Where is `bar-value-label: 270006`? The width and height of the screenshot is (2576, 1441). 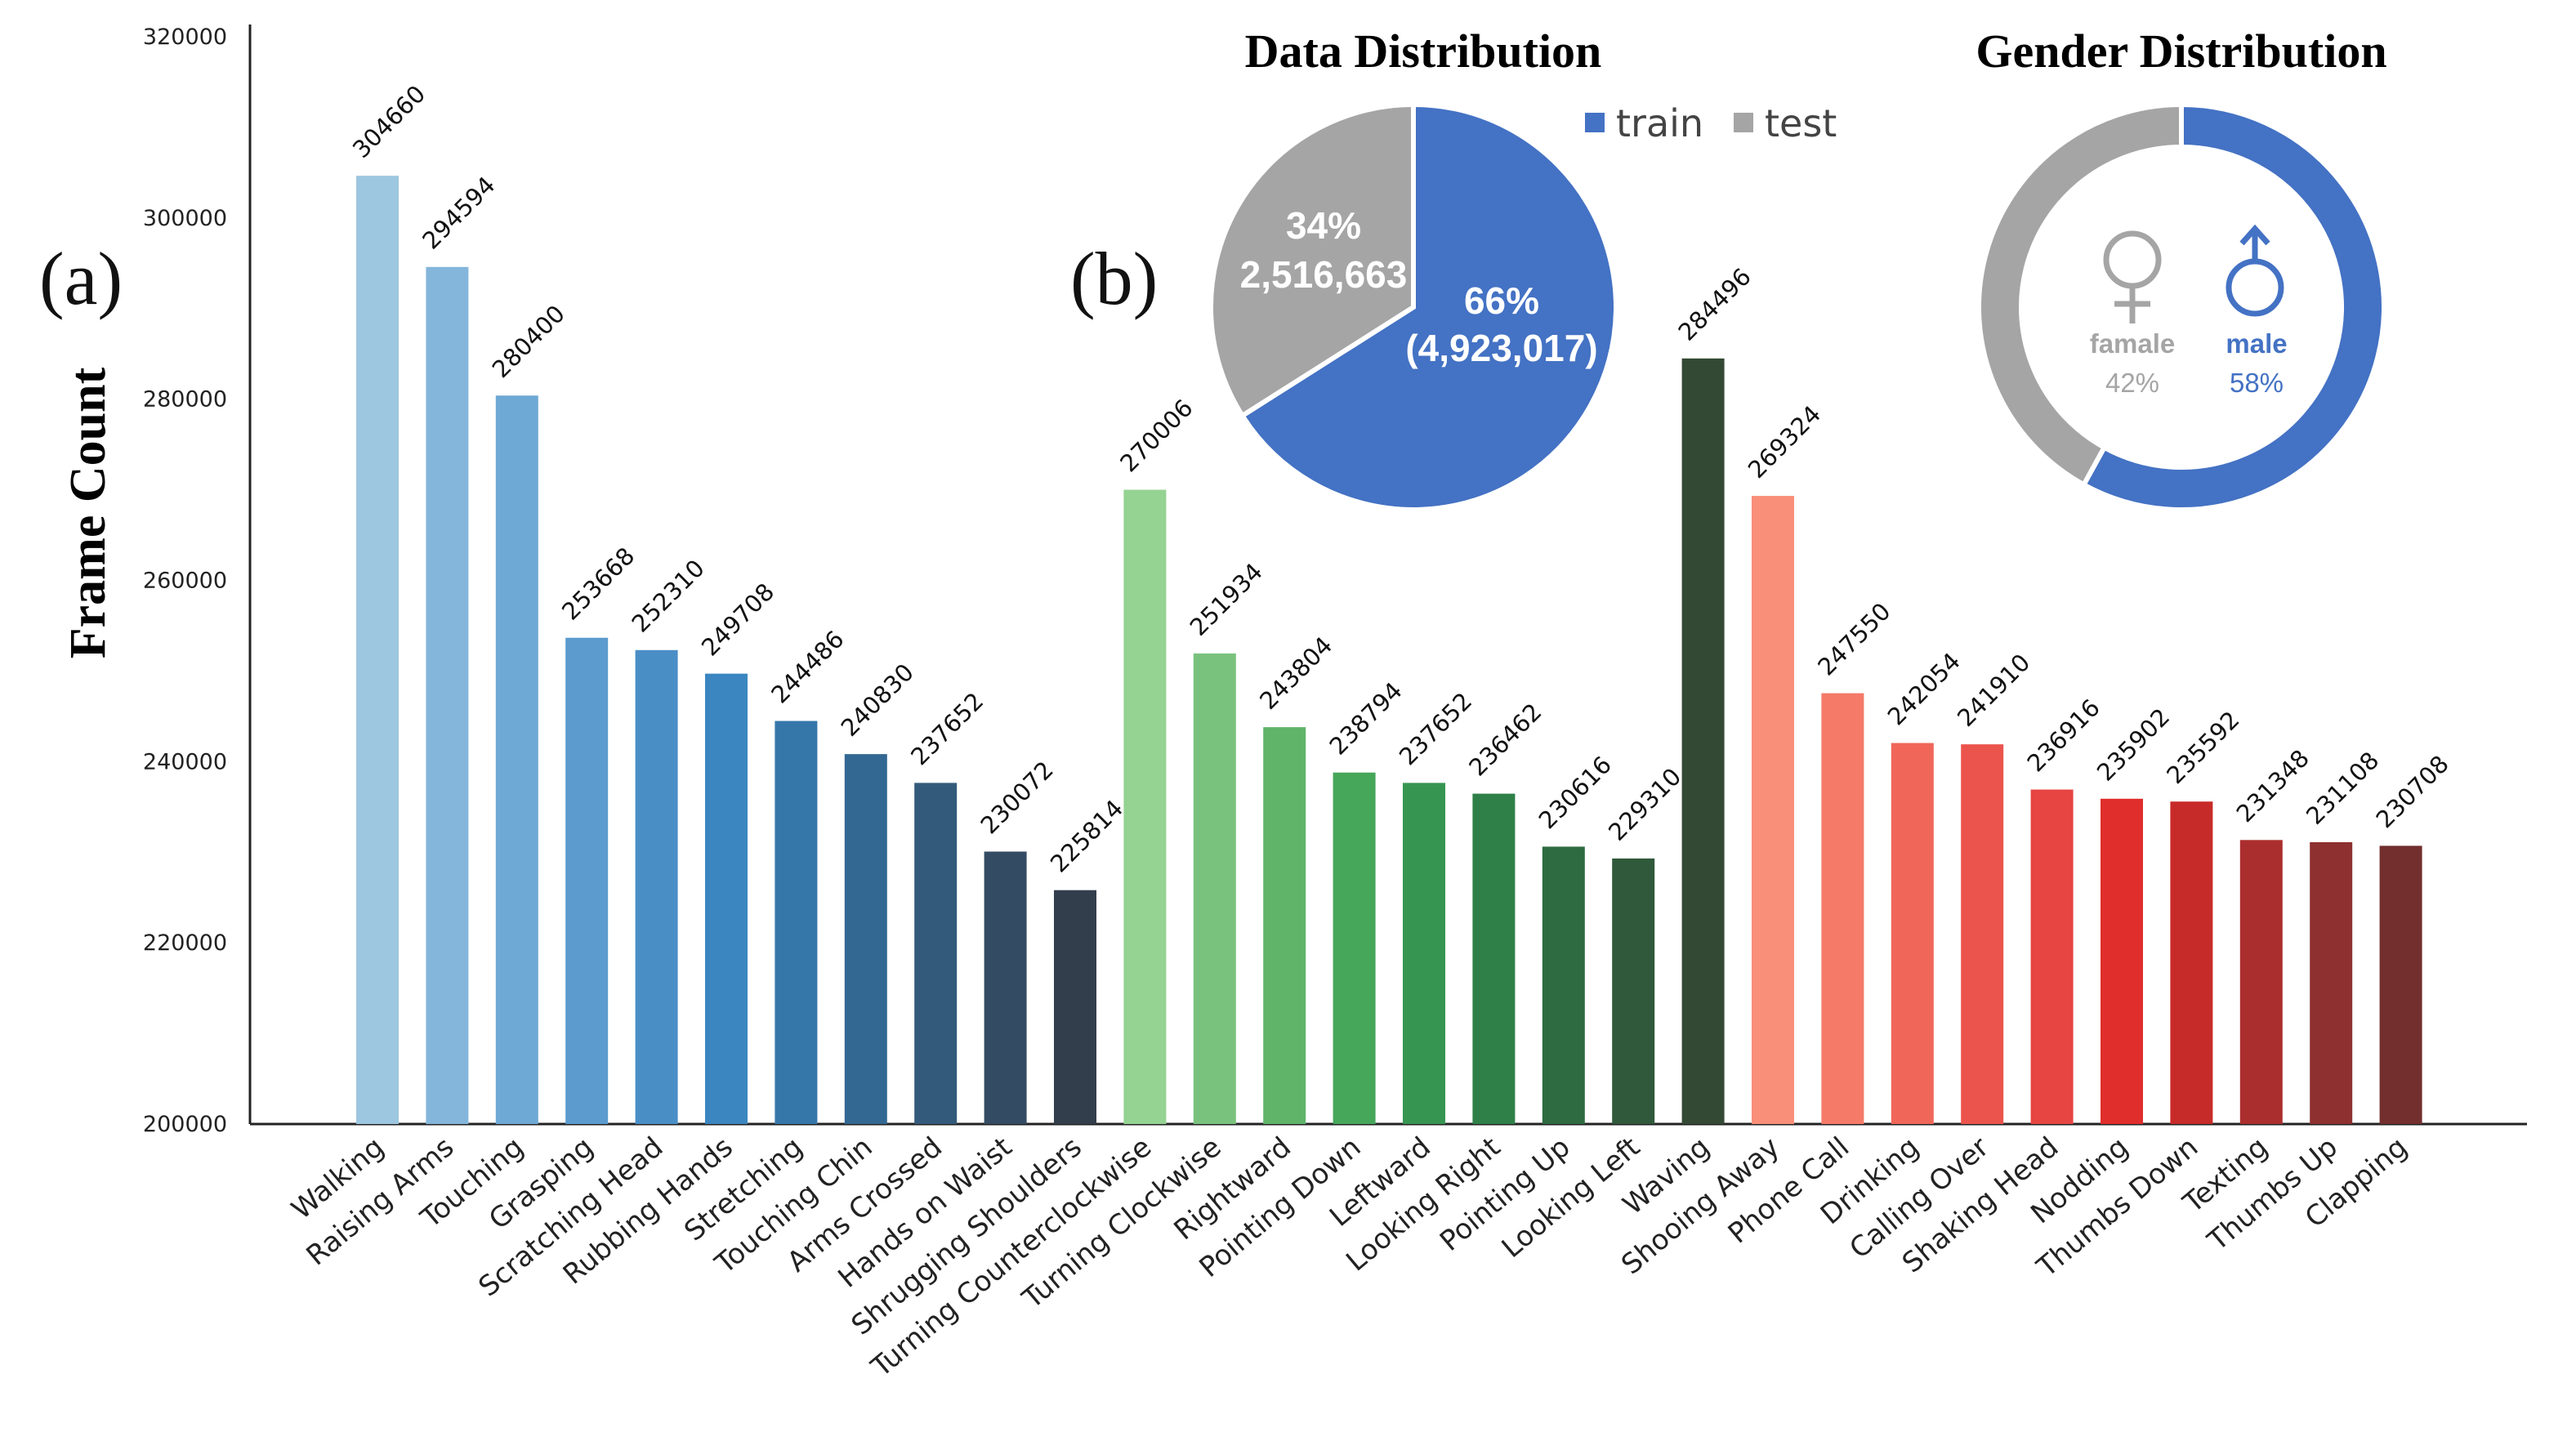 bar-value-label: 270006 is located at coordinates (1156, 436).